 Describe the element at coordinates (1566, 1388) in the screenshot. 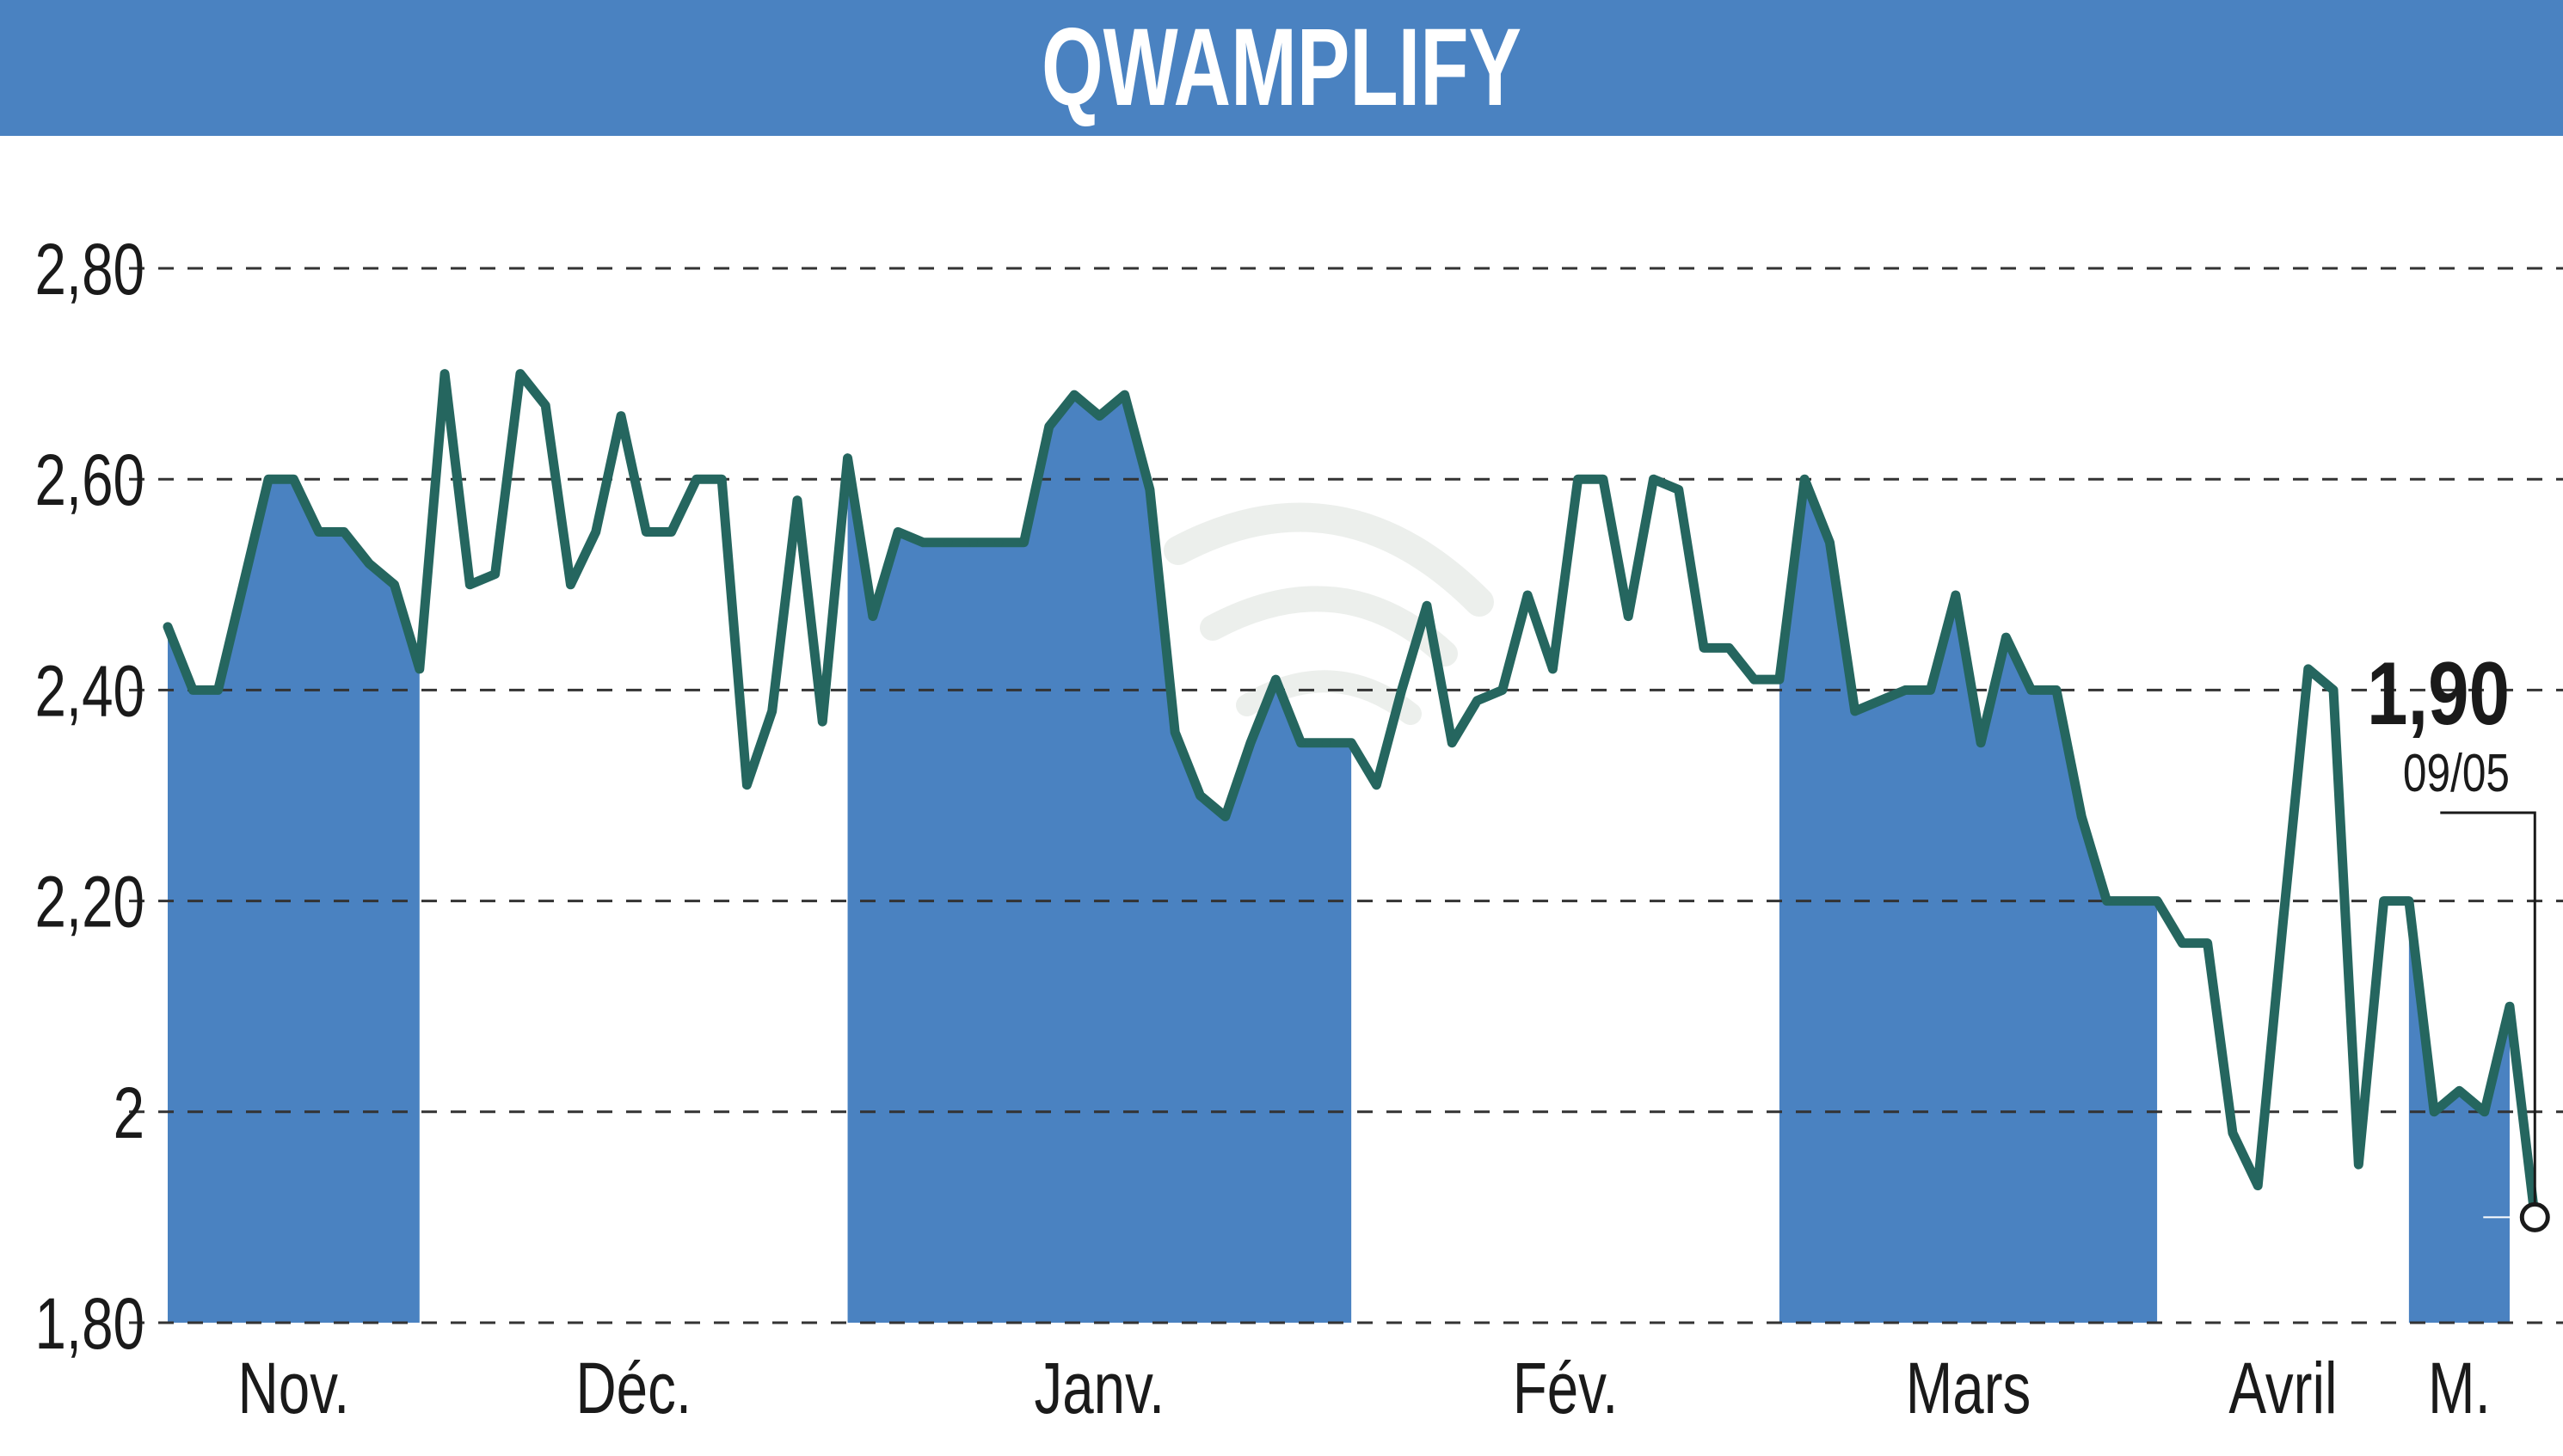

I see `x-tick-label: Fév.` at that location.